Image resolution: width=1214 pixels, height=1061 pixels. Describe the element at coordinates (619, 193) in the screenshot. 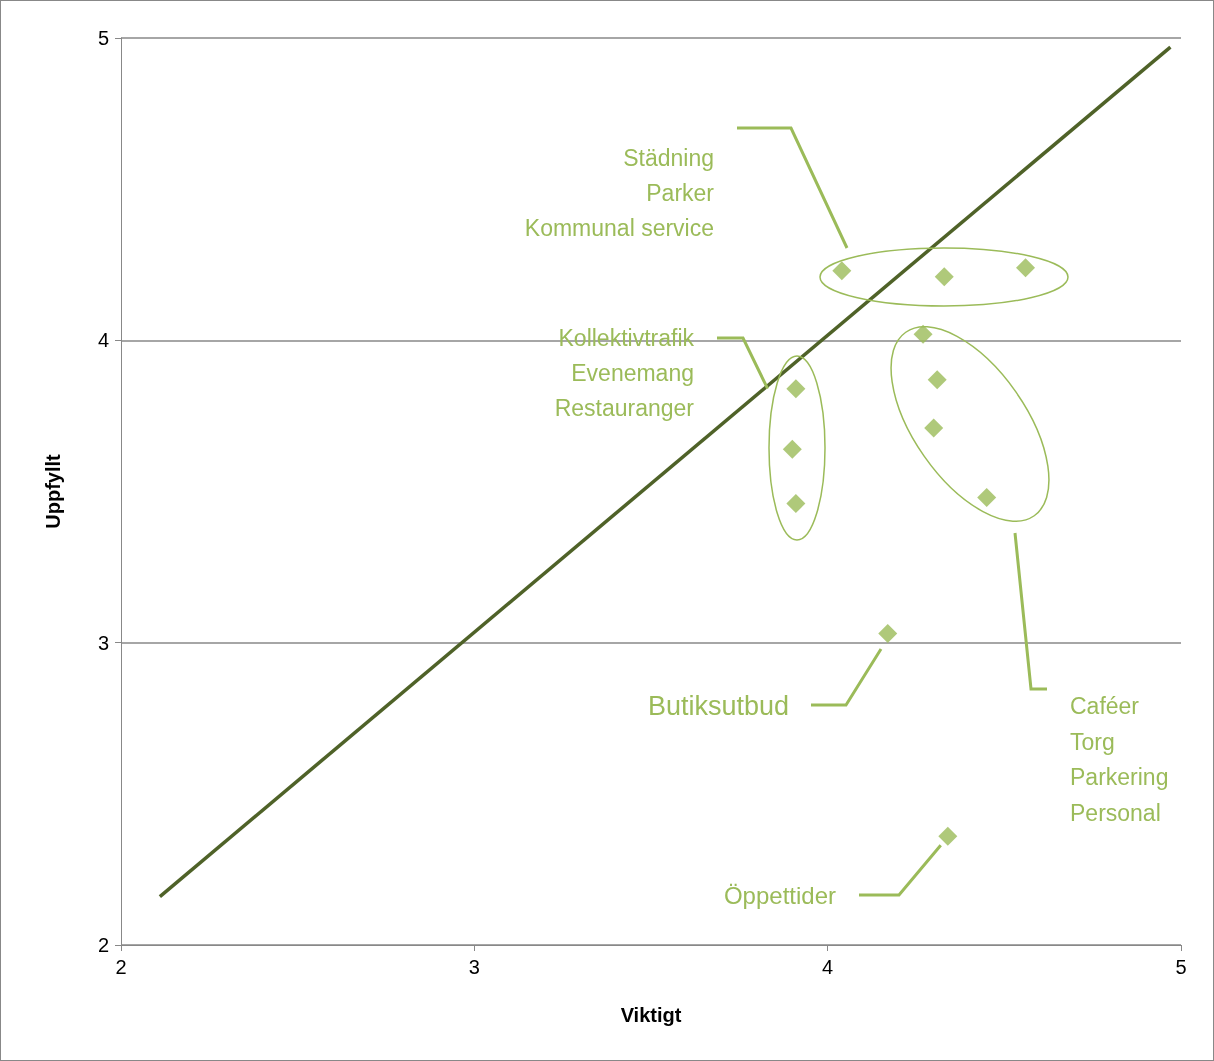

I see `annotation: Städning Parker Kommunal service` at that location.